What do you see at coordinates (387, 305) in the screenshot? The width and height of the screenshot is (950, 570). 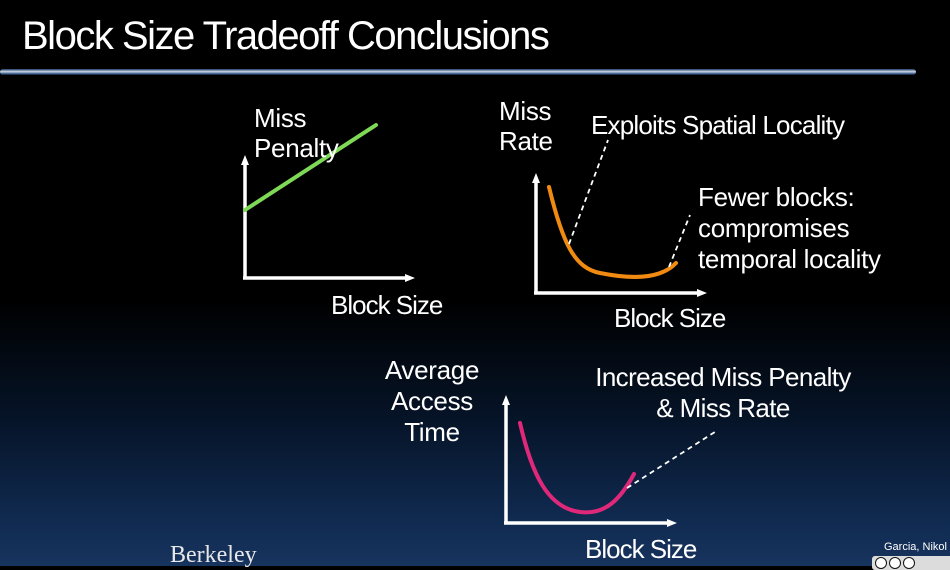 I see `miss-penalty-xlabel: Block Size` at bounding box center [387, 305].